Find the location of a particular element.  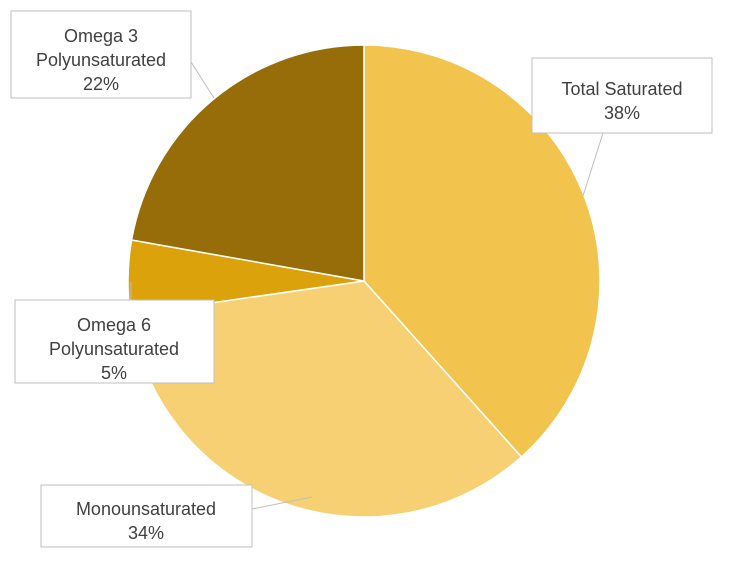

callout-box-total-saturated is located at coordinates (622, 95).